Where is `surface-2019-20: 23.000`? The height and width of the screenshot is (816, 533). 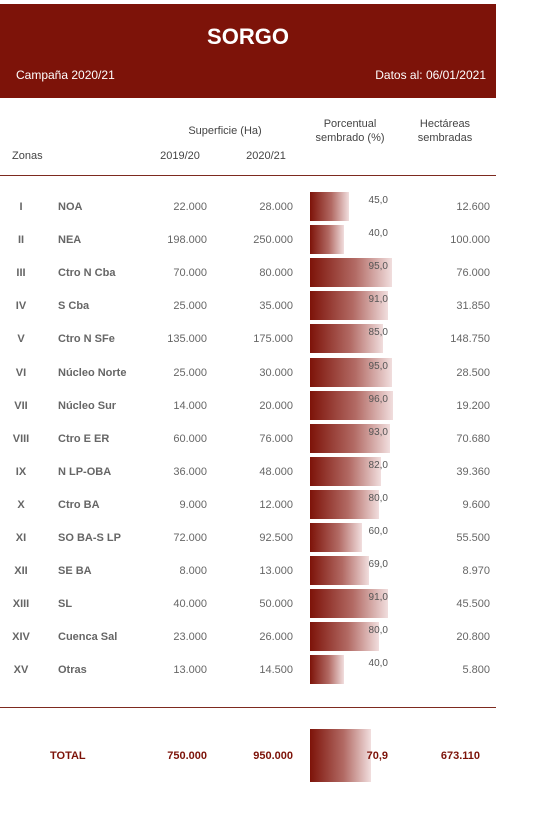 surface-2019-20: 23.000 is located at coordinates (190, 637).